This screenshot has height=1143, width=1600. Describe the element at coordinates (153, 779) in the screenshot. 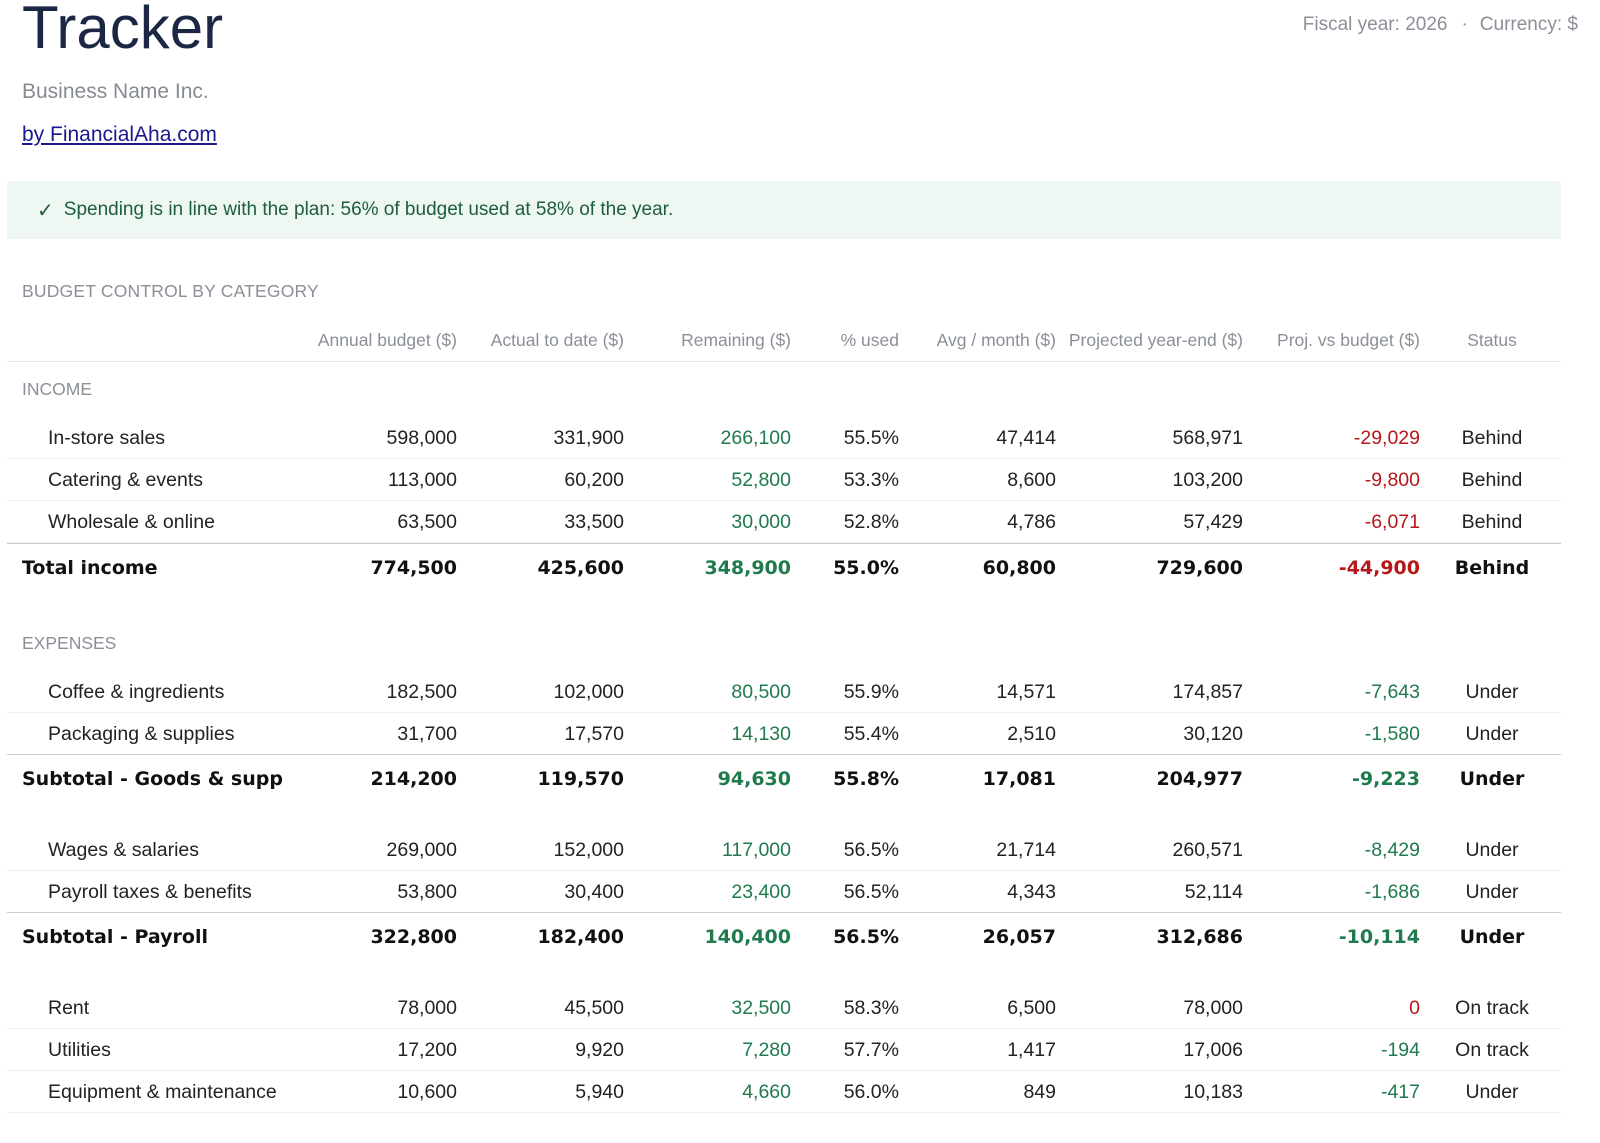

I see `category-name: Subtotal - Goods & suppl` at that location.